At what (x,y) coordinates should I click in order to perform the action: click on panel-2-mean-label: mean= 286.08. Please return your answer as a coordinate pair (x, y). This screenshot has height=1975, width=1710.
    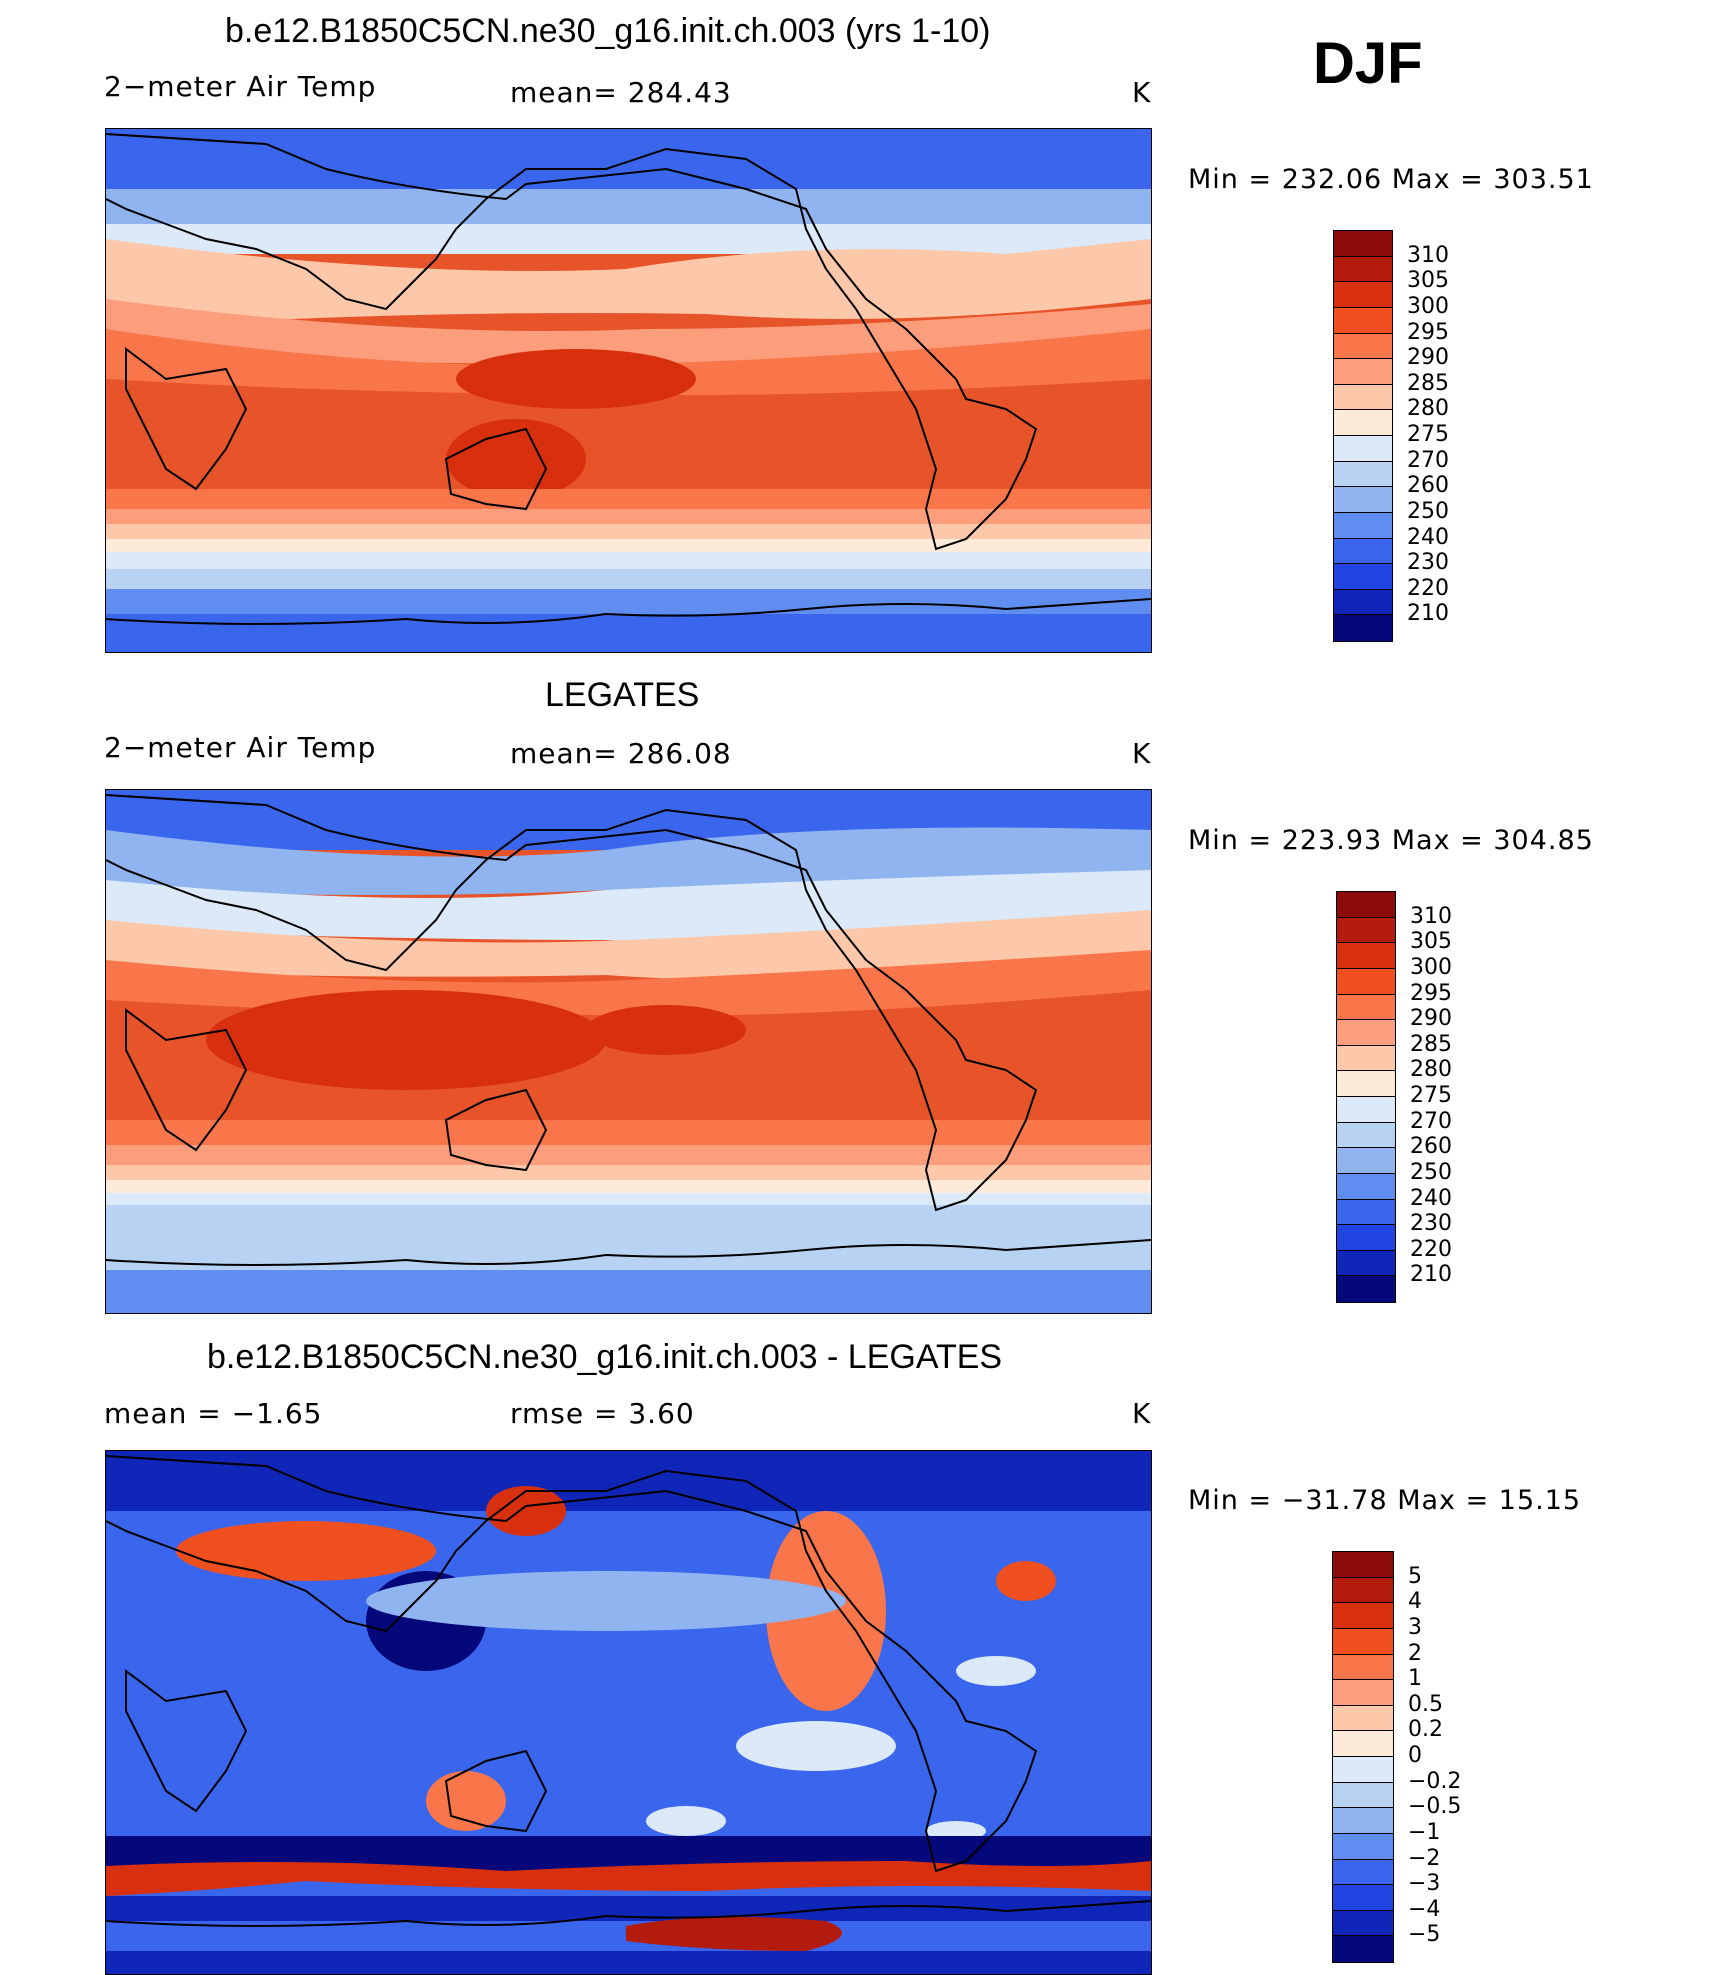
    Looking at the image, I should click on (621, 753).